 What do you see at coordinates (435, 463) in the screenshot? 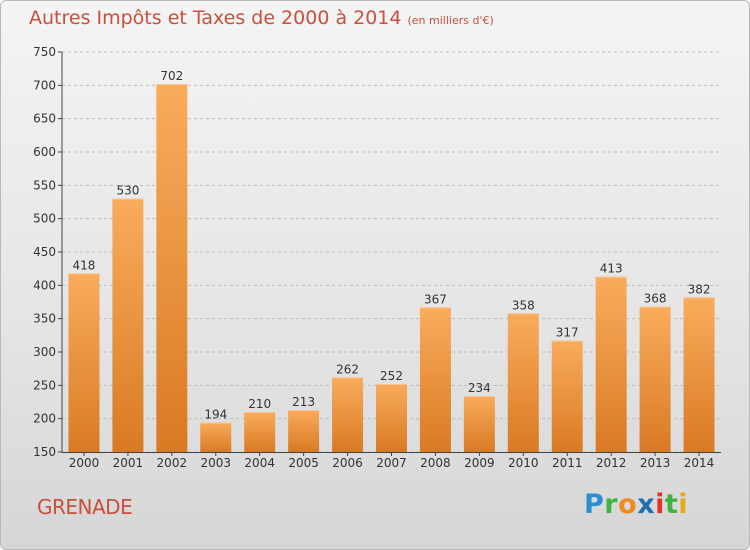
I see `x-tick-label: 2008` at bounding box center [435, 463].